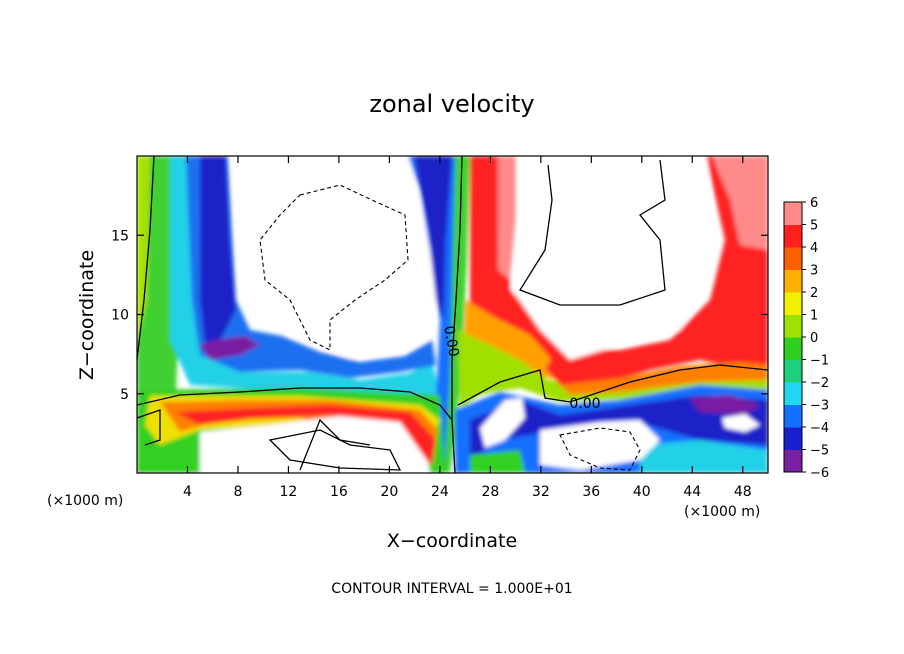  Describe the element at coordinates (218, 250) in the screenshot. I see `field-left-darkblue` at that location.